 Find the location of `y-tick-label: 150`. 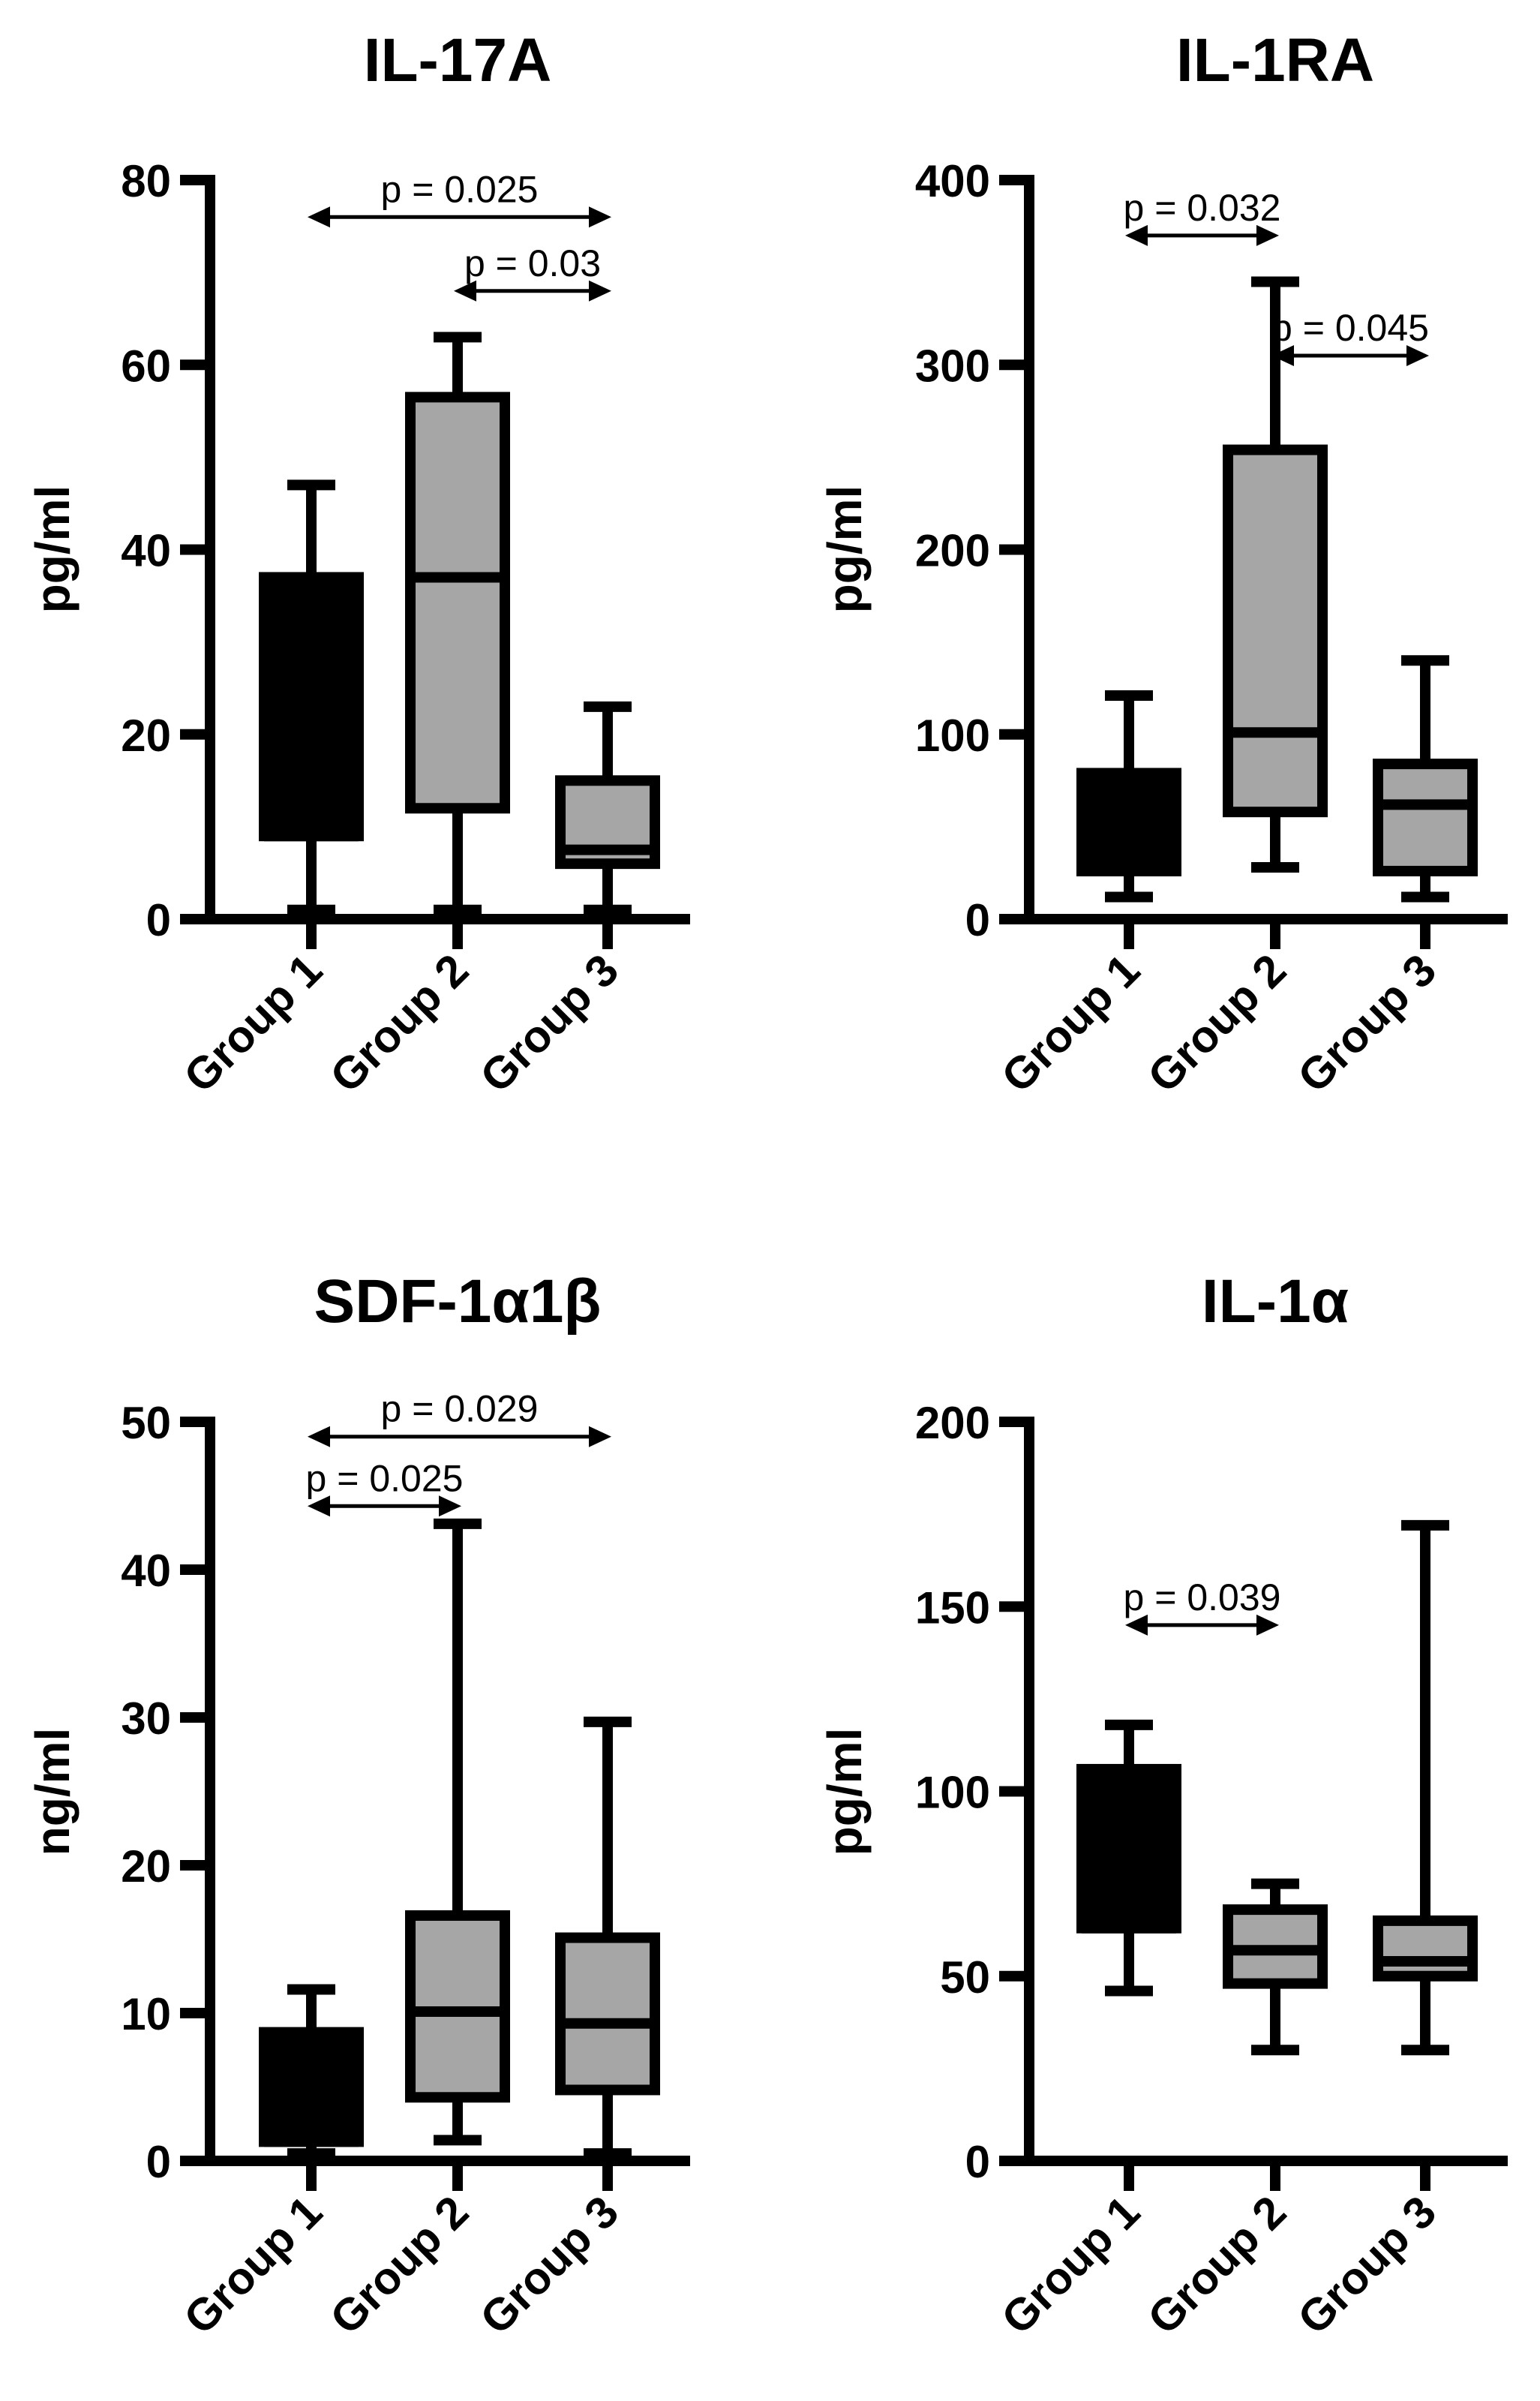

y-tick-label: 150 is located at coordinates (953, 1607).